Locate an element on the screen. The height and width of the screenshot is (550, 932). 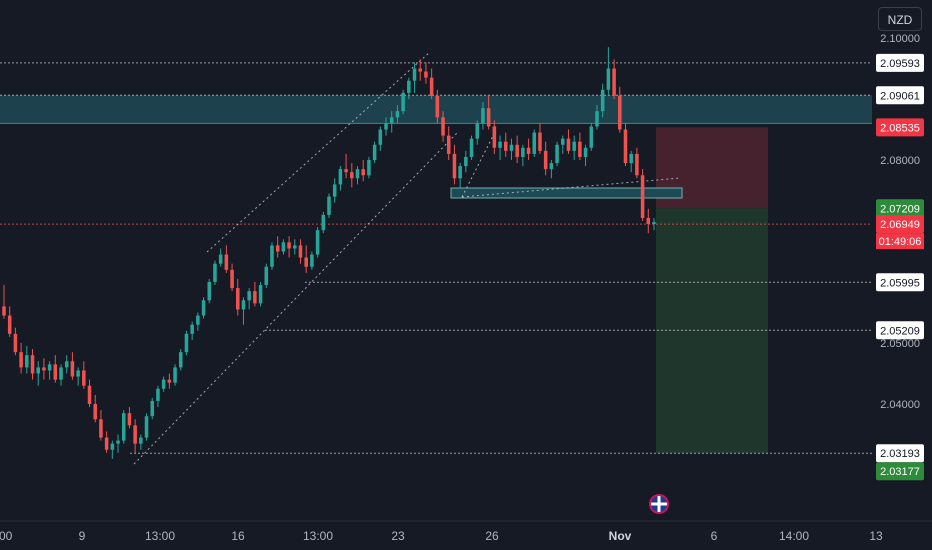
price-tag: 2.08535 is located at coordinates (900, 127).